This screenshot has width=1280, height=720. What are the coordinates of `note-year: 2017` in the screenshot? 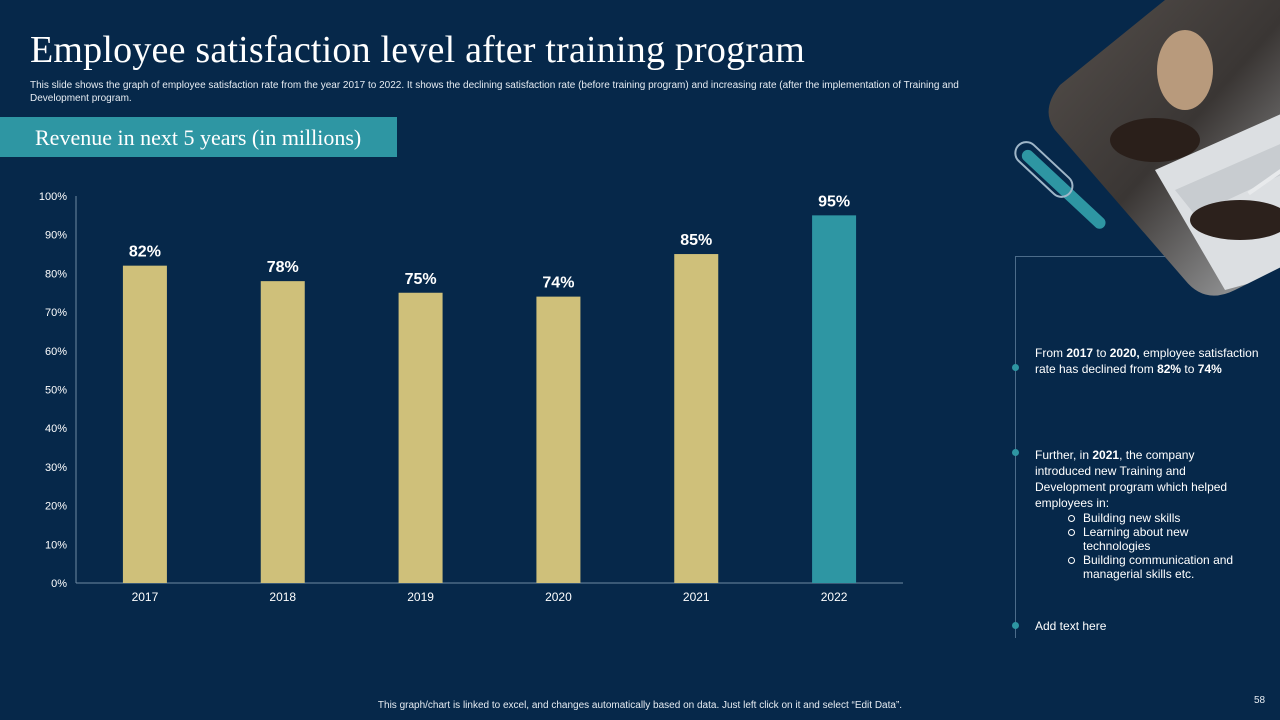 It's located at (1080, 353).